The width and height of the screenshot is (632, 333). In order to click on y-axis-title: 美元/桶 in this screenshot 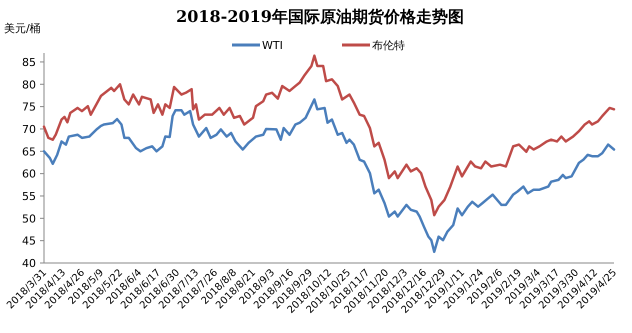, I will do `click(22, 28)`.